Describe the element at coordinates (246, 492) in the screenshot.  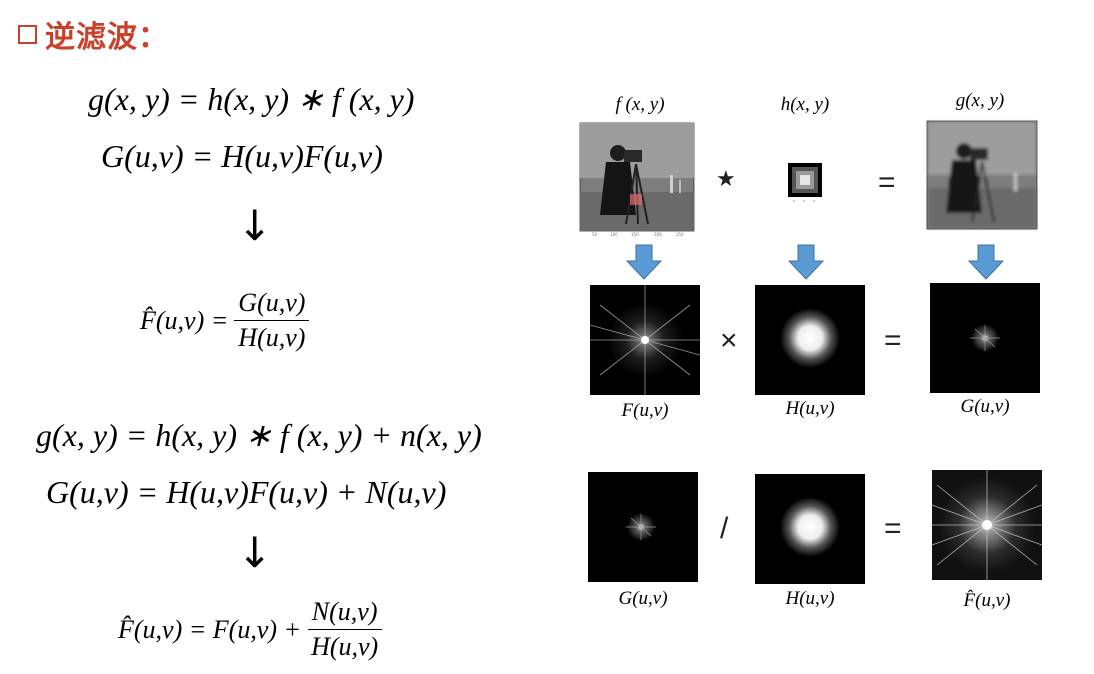
I see `equation-noisy-degradation-freq: G(u,v) = H(u,v)F(u,v) + N(u,v)` at that location.